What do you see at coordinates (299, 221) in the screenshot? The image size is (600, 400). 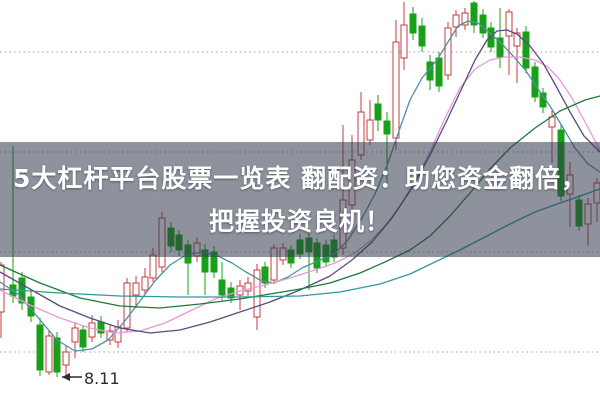 I see `promo-banner-line2: 把握投资良机！` at bounding box center [299, 221].